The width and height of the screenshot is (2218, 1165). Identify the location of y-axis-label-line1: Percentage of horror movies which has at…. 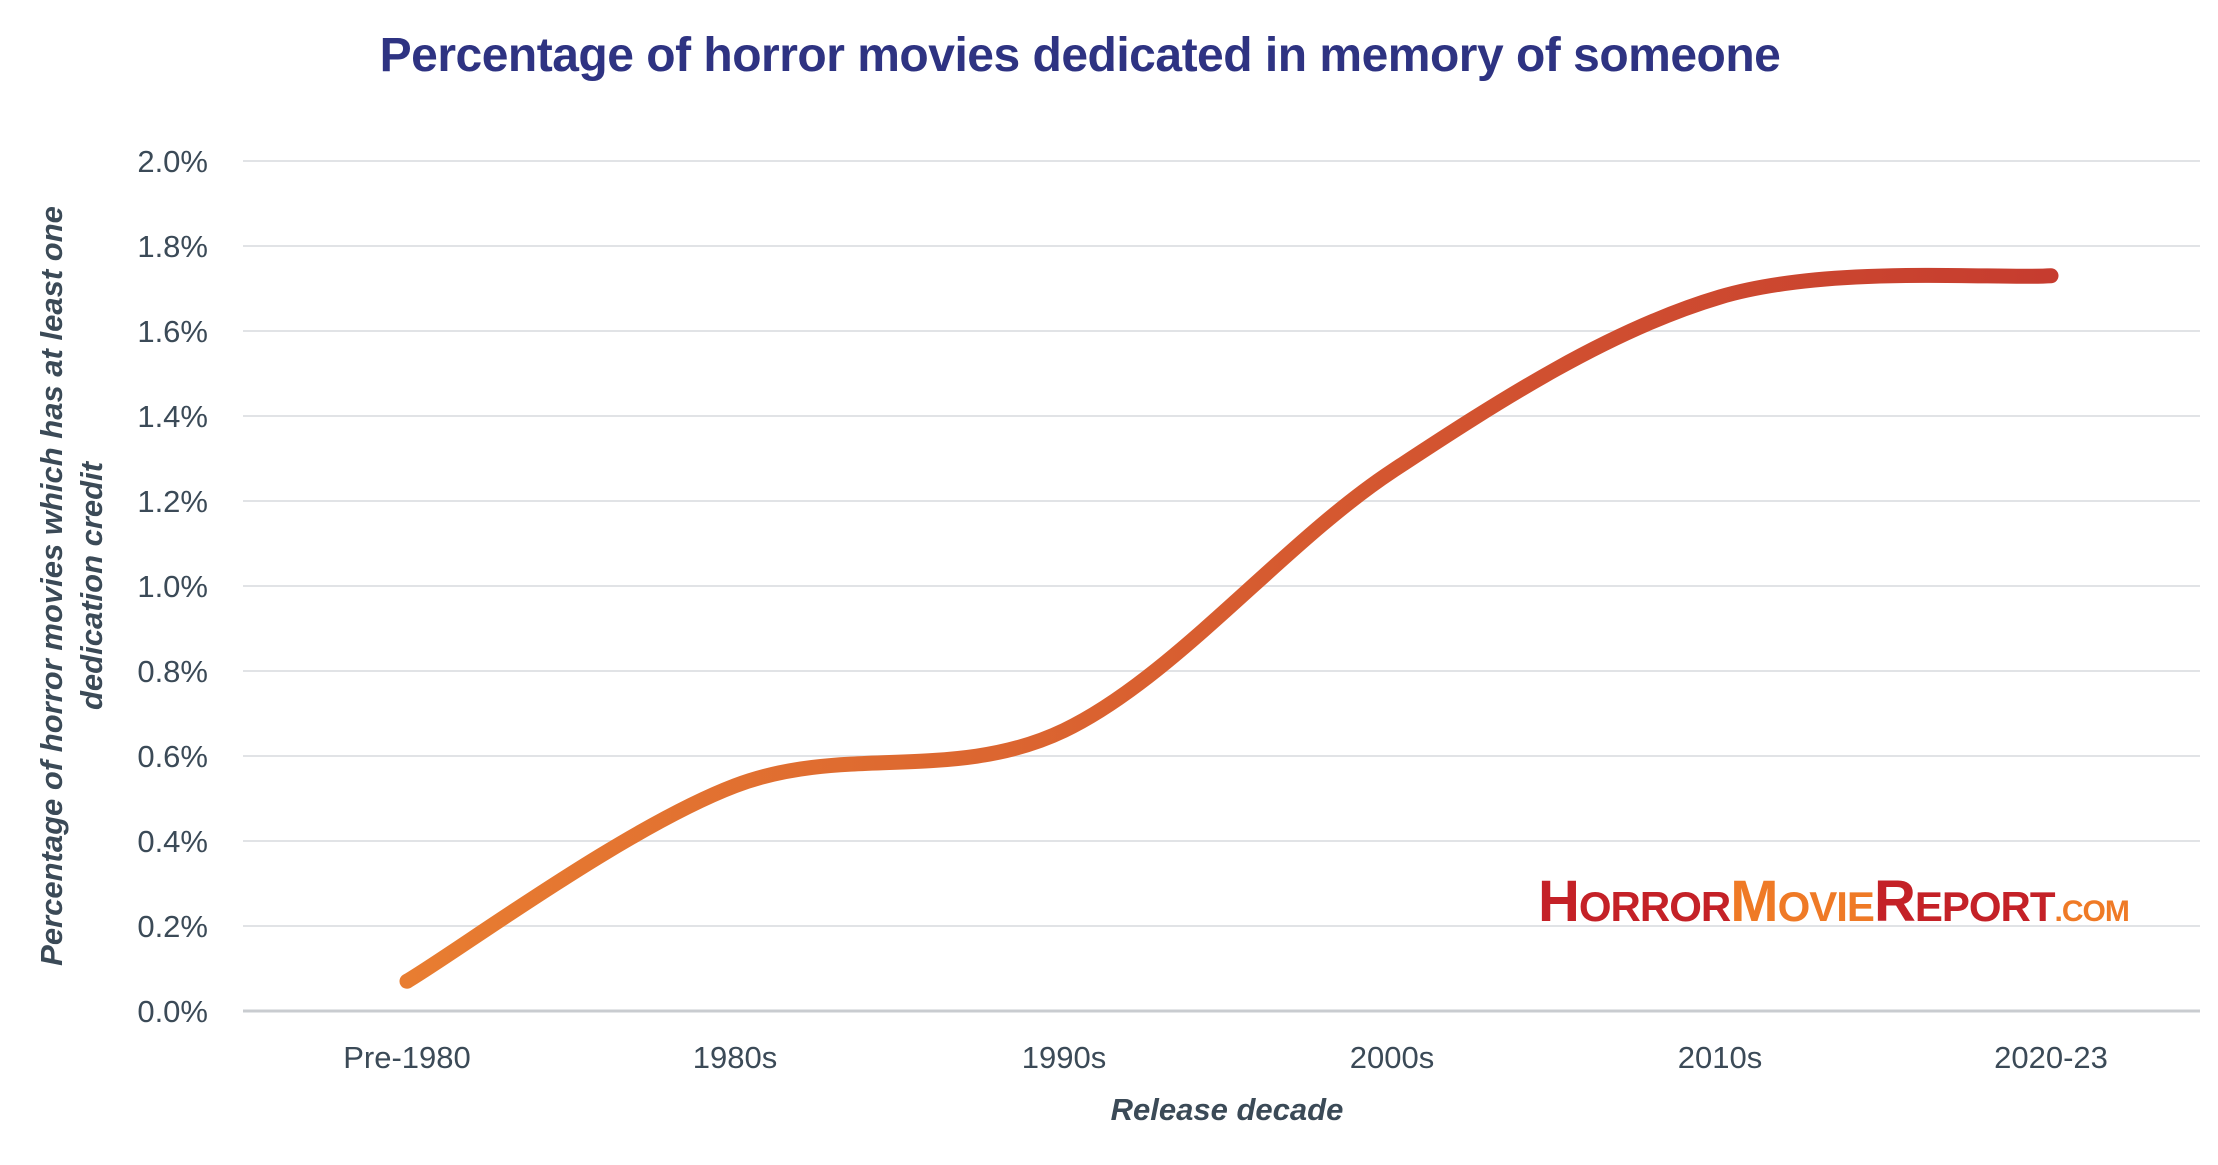
(51, 586).